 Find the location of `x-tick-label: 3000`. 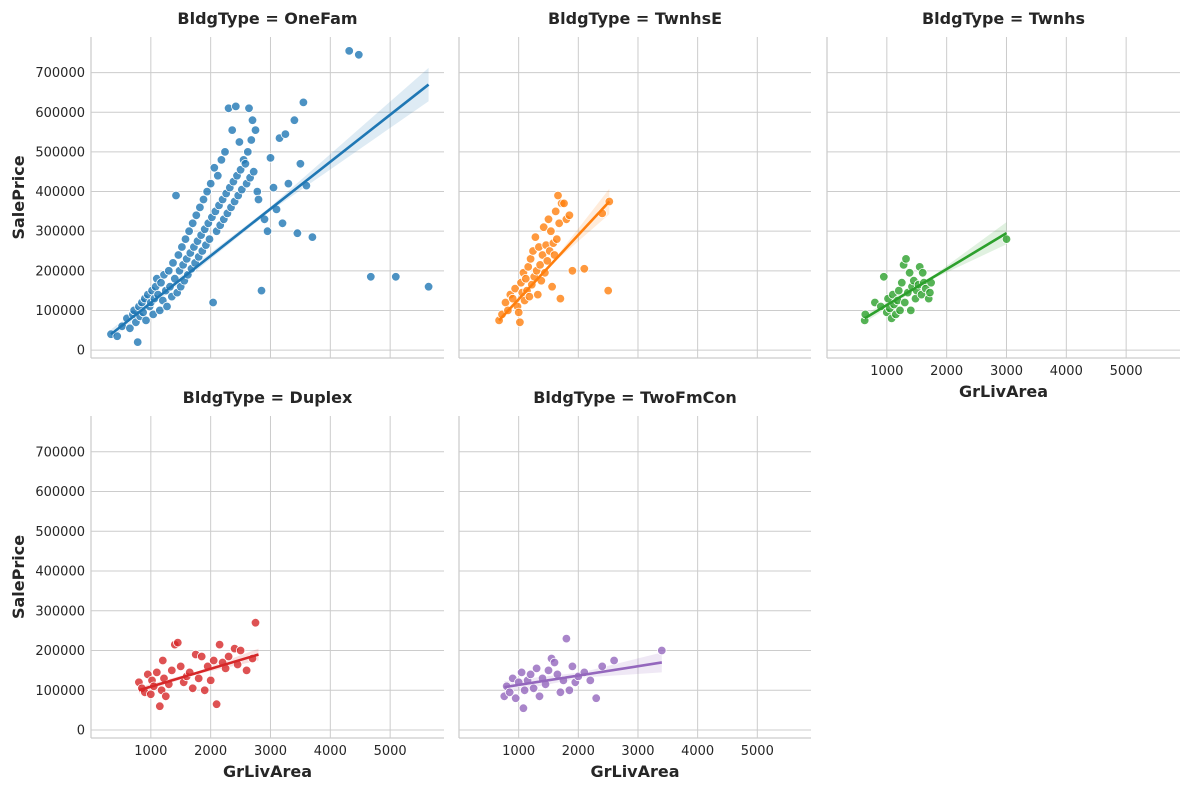

x-tick-label: 3000 is located at coordinates (637, 751).